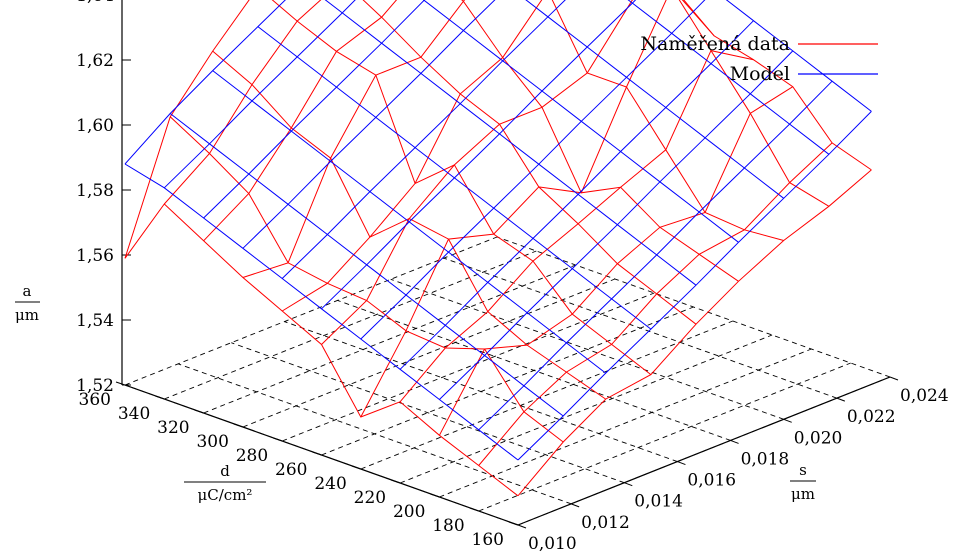  Describe the element at coordinates (488, 540) in the screenshot. I see `d-tick-label-0: 160` at that location.